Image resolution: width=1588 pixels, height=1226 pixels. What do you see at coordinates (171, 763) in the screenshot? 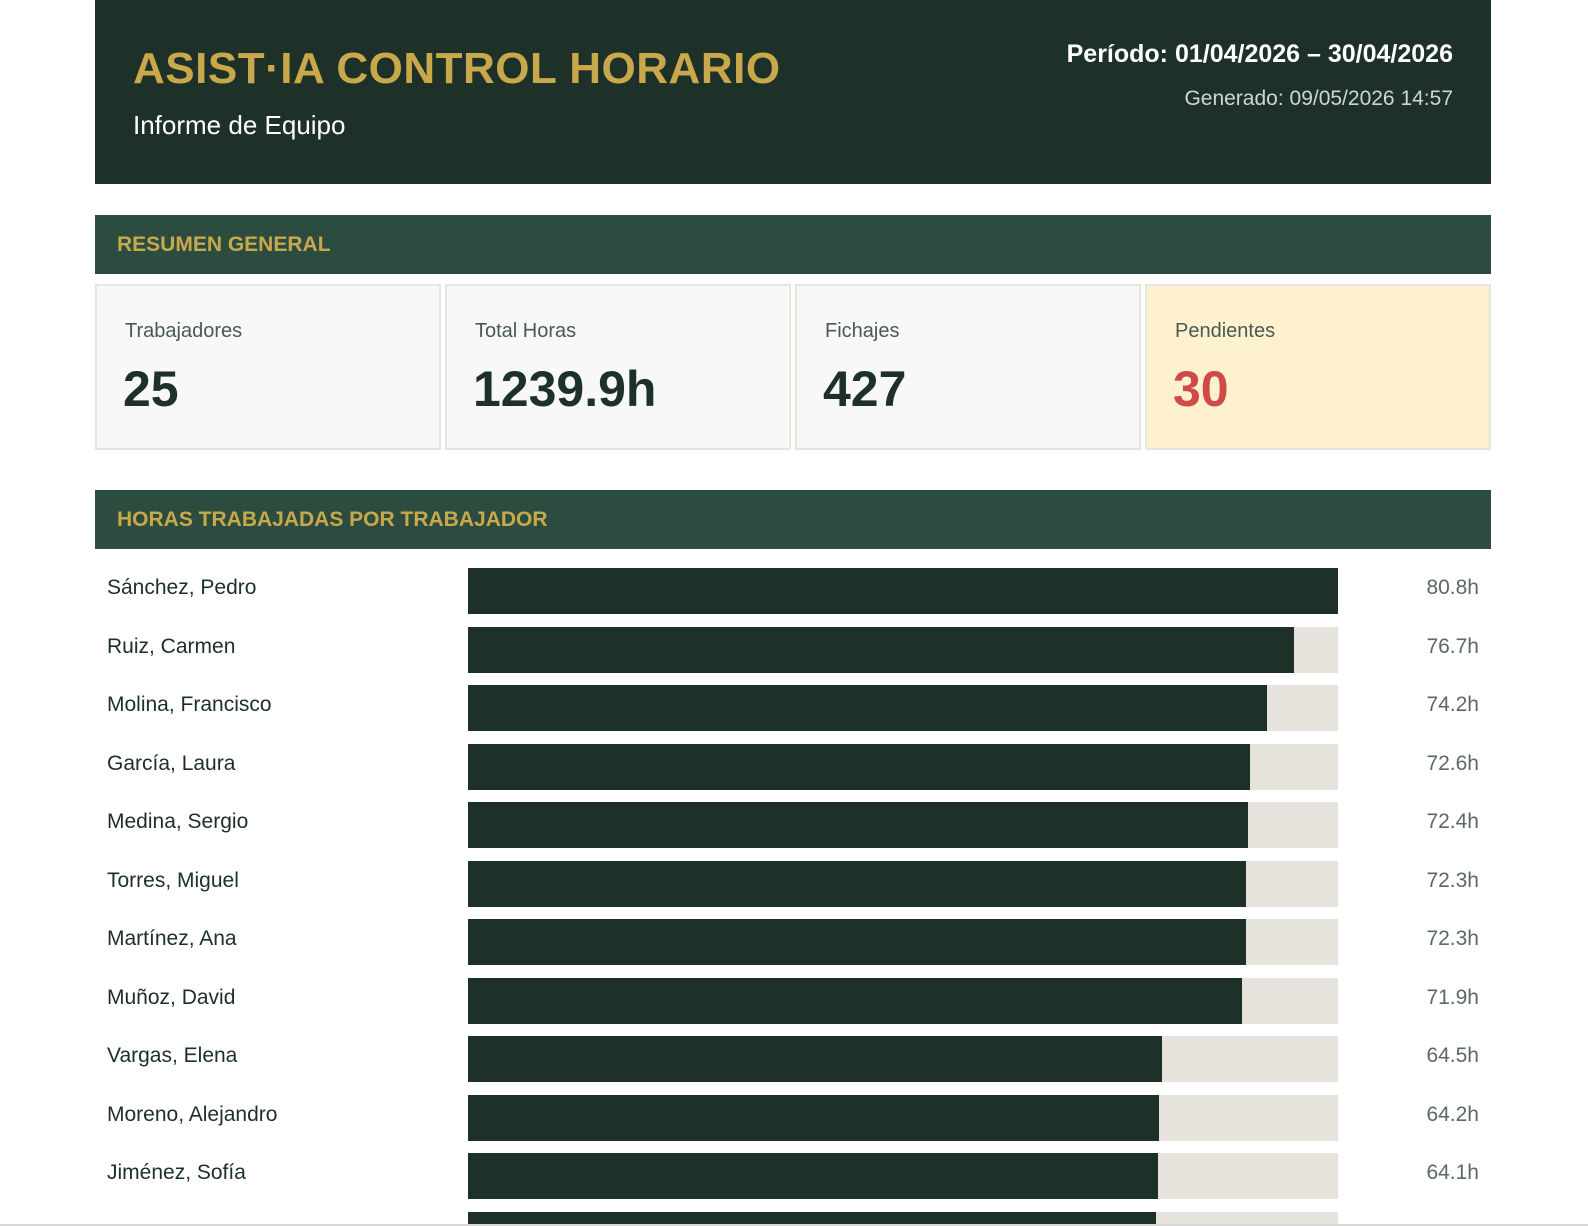
I see `worker-name: García, Laura` at bounding box center [171, 763].